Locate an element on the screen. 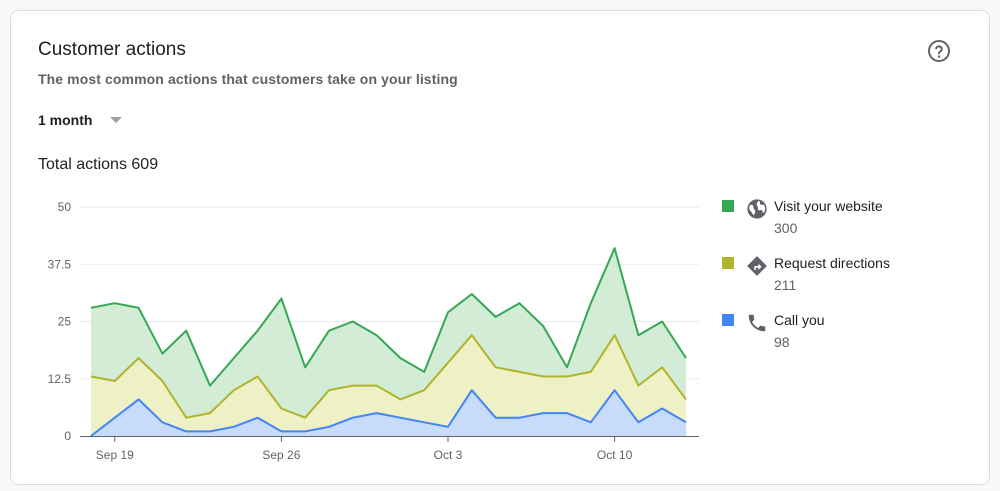 Image resolution: width=1000 pixels, height=491 pixels. total-actions: Total actions 609 is located at coordinates (98, 165).